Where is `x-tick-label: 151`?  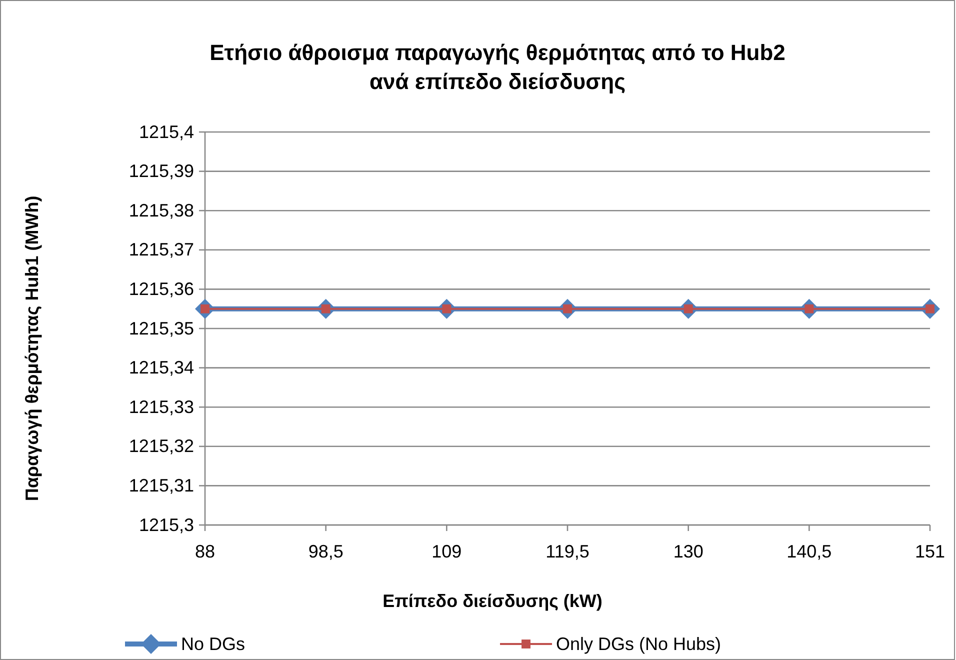
x-tick-label: 151 is located at coordinates (930, 551).